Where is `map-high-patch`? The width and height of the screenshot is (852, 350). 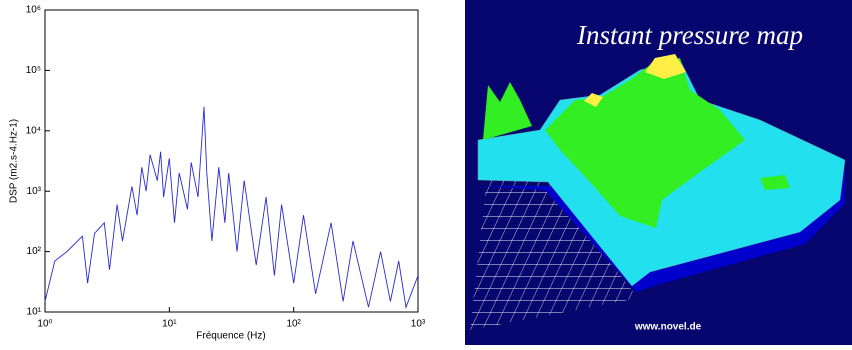 map-high-patch is located at coordinates (775, 182).